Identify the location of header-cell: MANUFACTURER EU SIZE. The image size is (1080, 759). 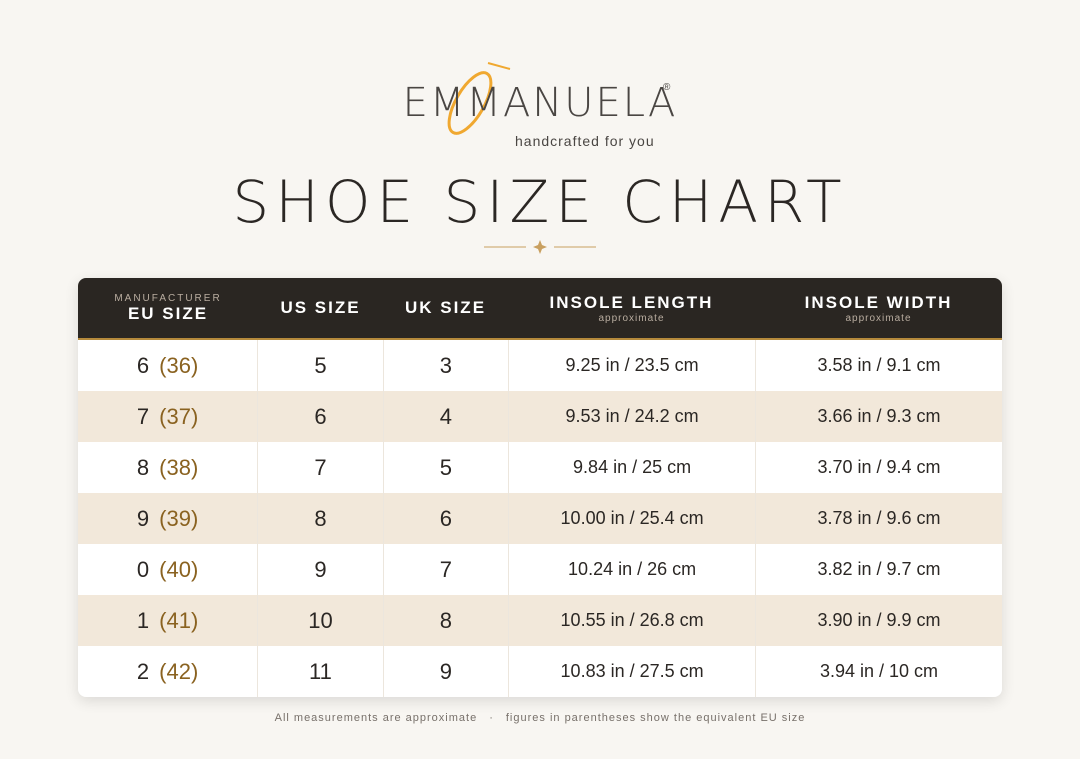
(168, 308).